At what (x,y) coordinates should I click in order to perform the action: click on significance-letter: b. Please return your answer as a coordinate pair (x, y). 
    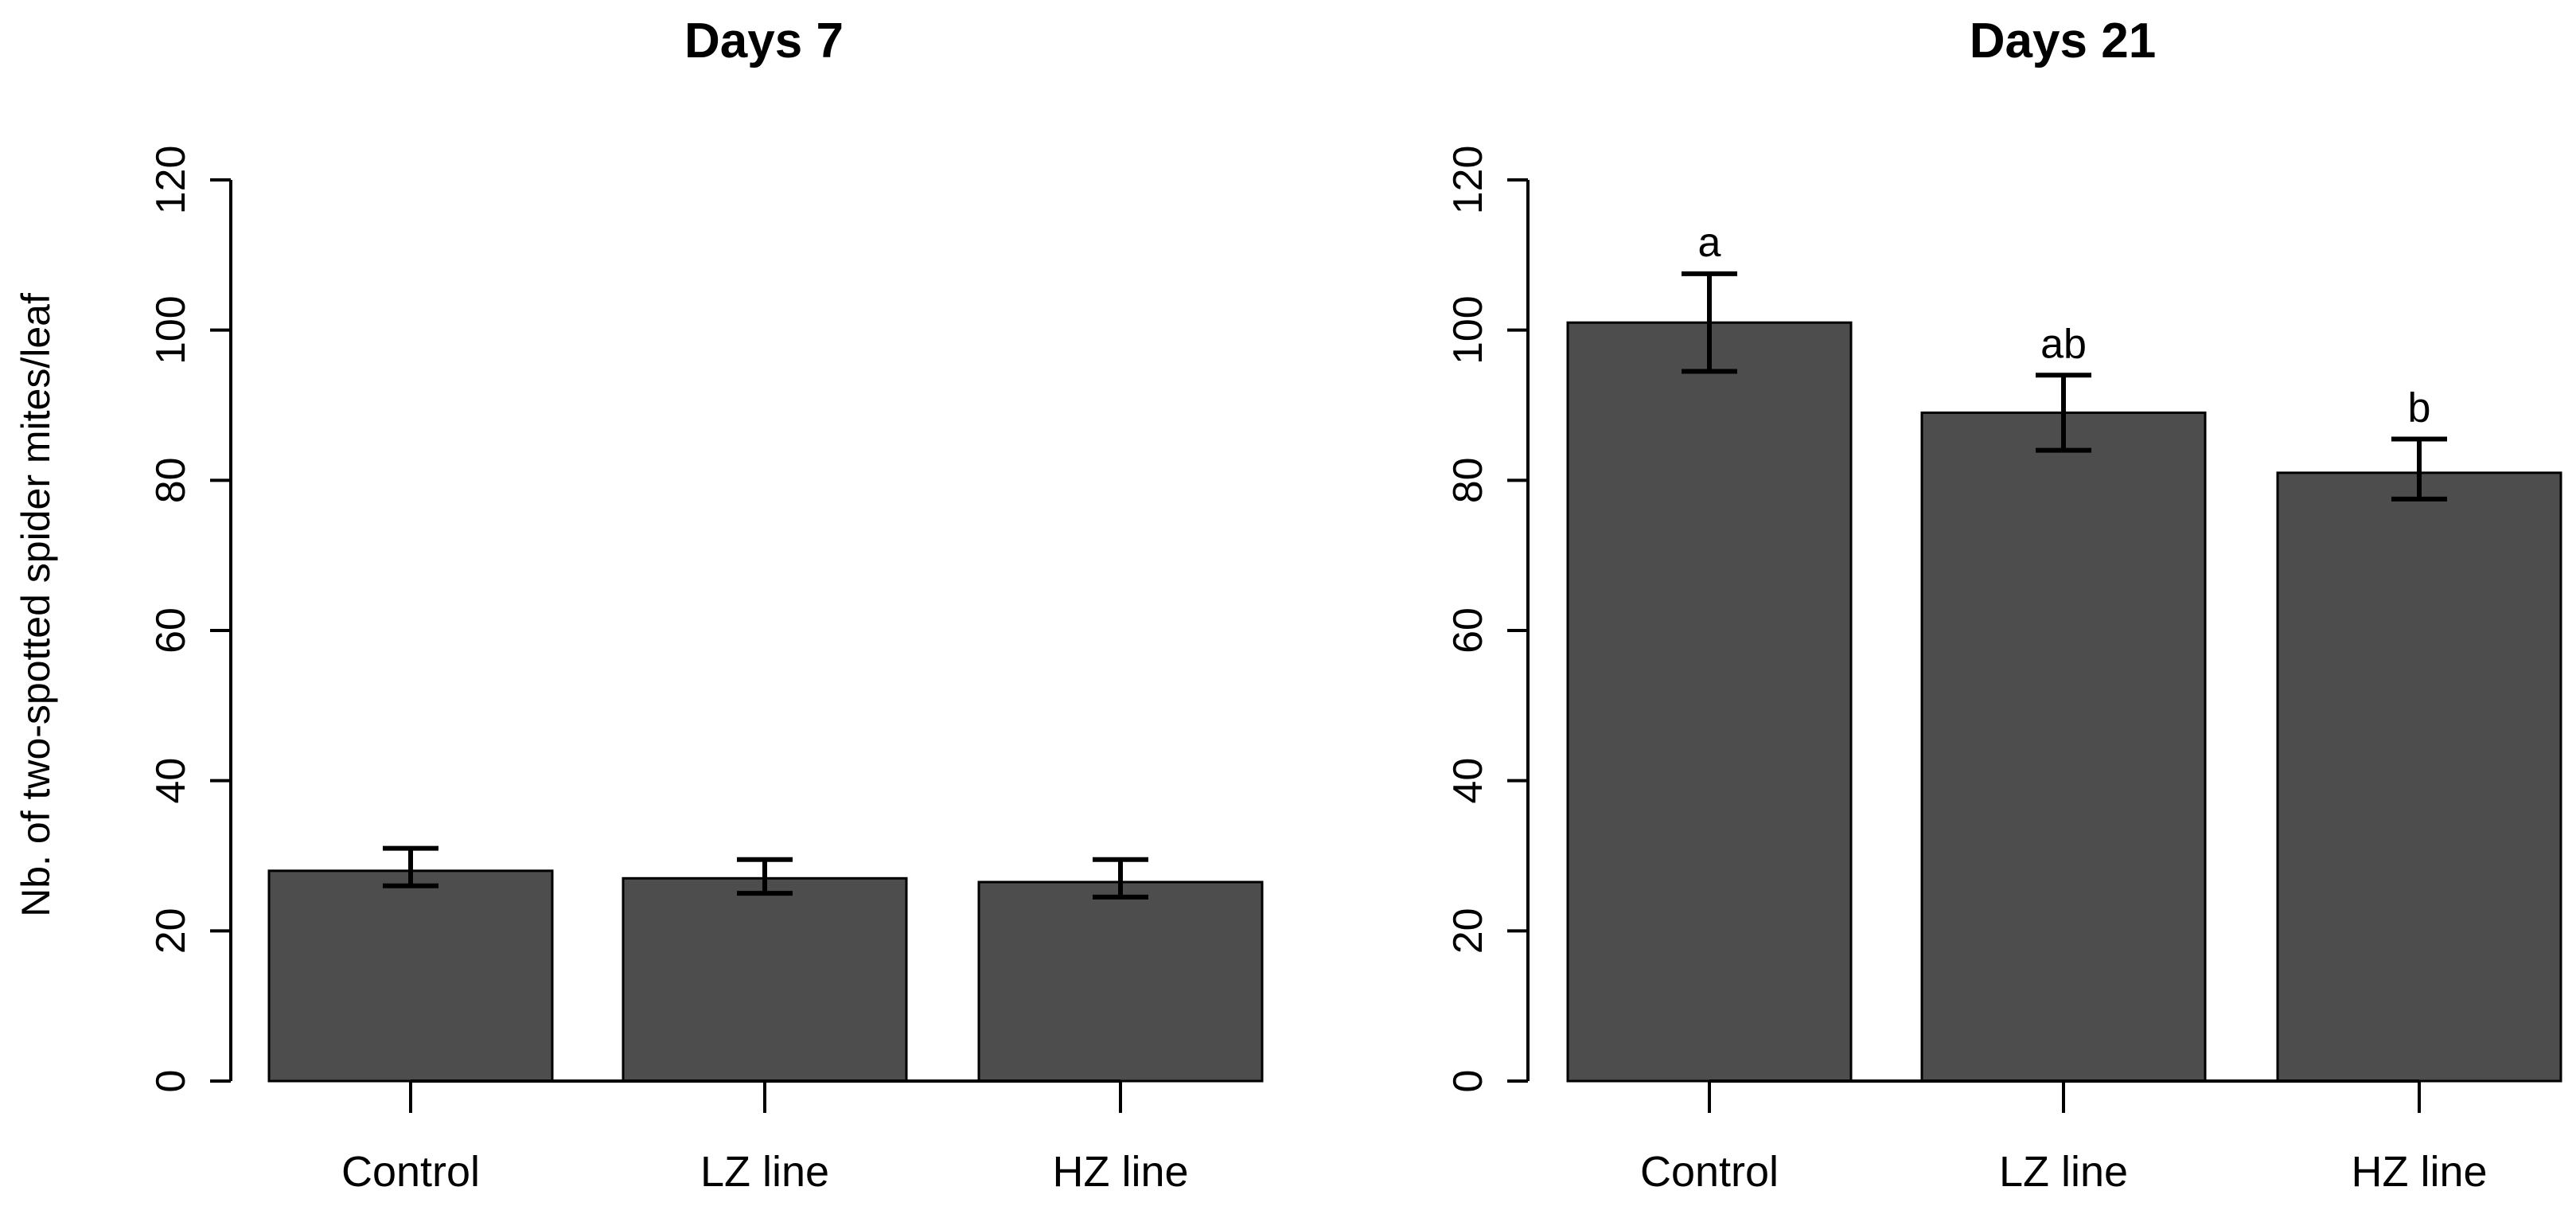
    Looking at the image, I should click on (2419, 407).